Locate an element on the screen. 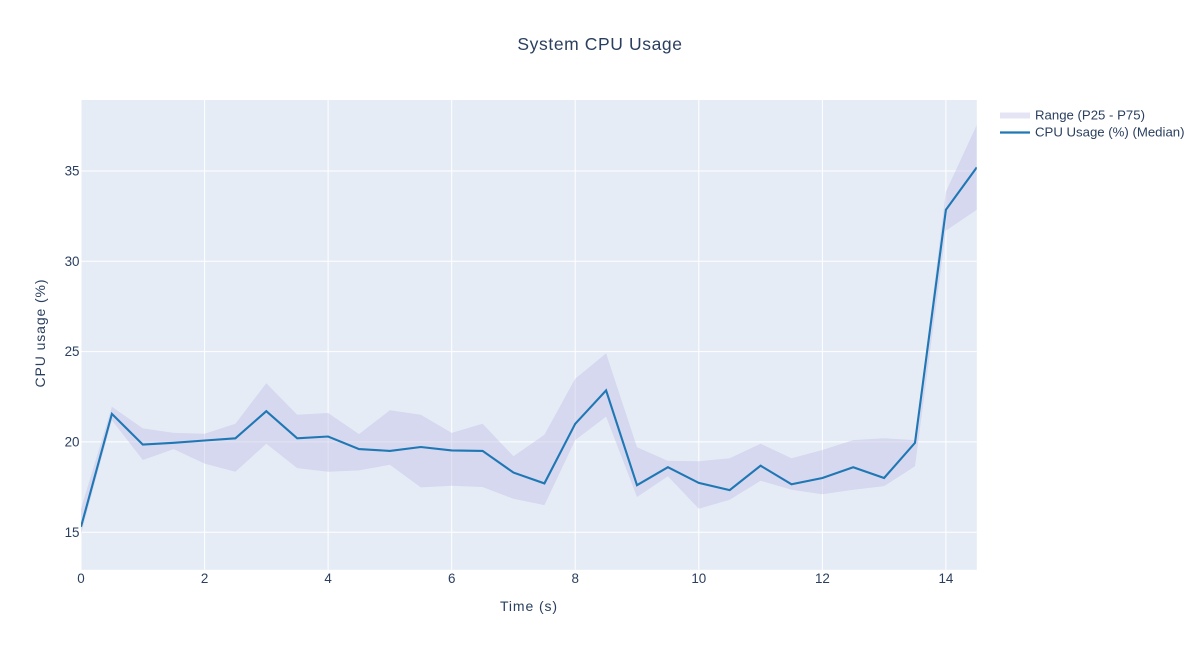  svg-text: 15 is located at coordinates (72, 532).